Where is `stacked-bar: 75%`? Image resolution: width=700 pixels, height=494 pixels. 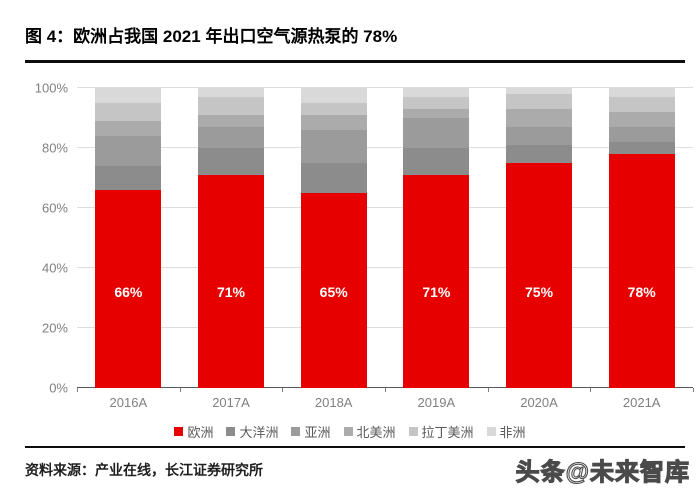
stacked-bar: 75% is located at coordinates (539, 238).